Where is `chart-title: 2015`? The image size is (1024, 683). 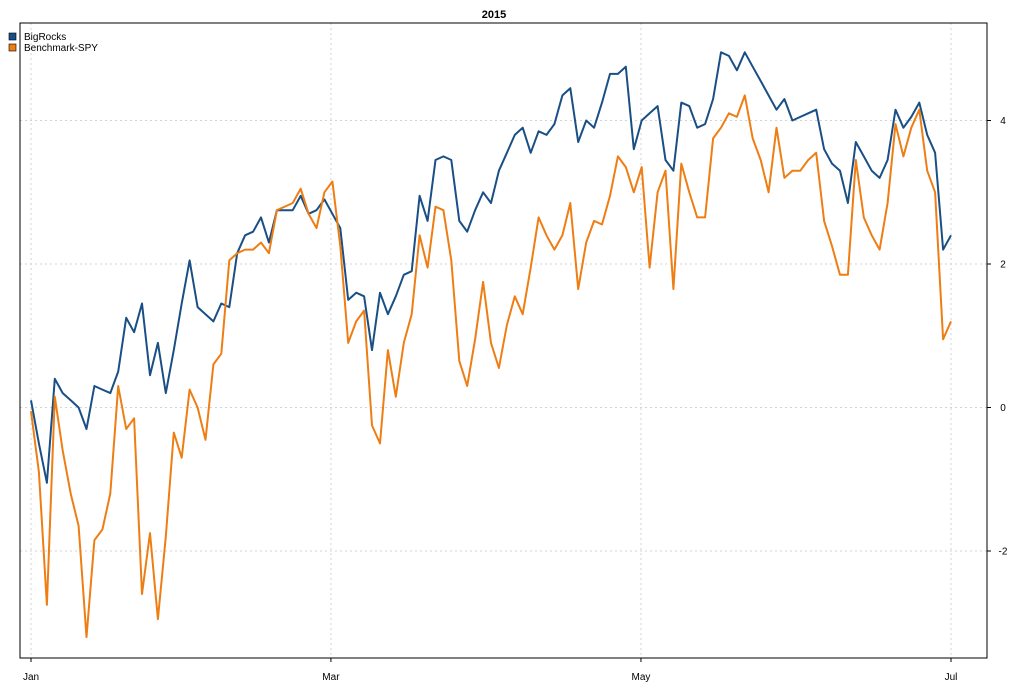 chart-title: 2015 is located at coordinates (494, 15).